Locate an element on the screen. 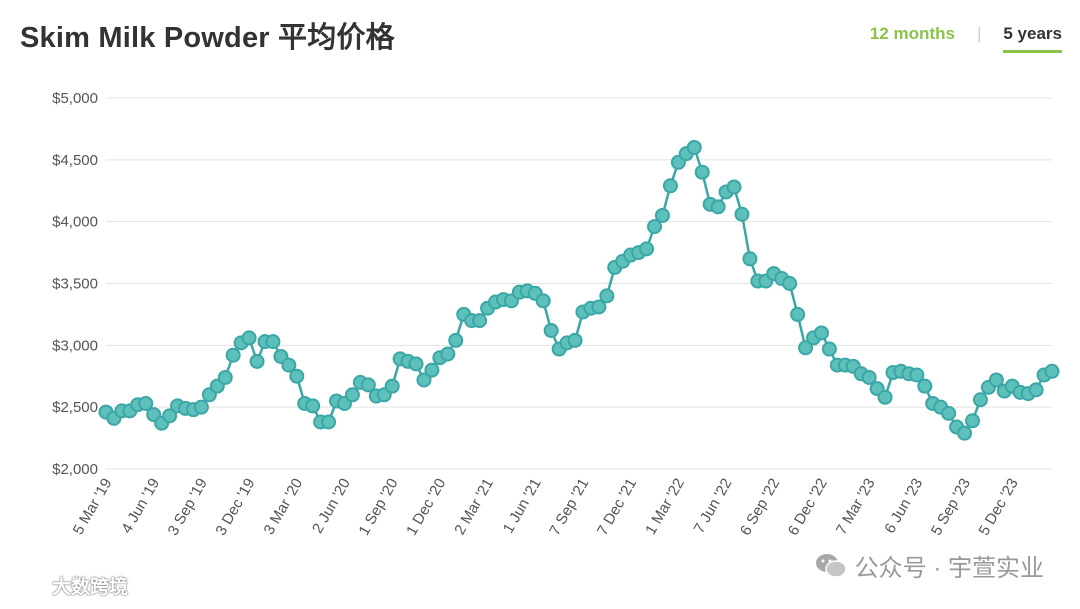 The height and width of the screenshot is (609, 1080). watermark-right: 公众号 · 宇萱实业 is located at coordinates (929, 565).